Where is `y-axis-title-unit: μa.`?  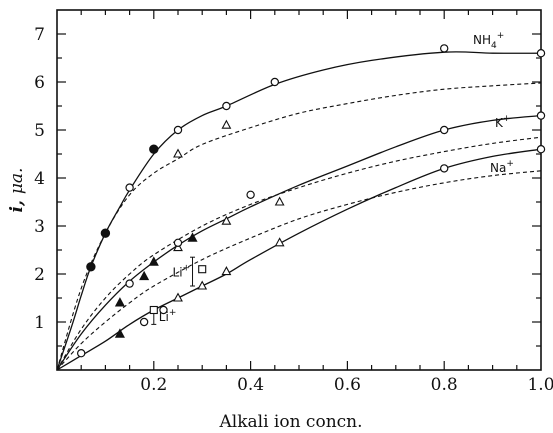 y-axis-title-unit: μa. is located at coordinates (17, 181).